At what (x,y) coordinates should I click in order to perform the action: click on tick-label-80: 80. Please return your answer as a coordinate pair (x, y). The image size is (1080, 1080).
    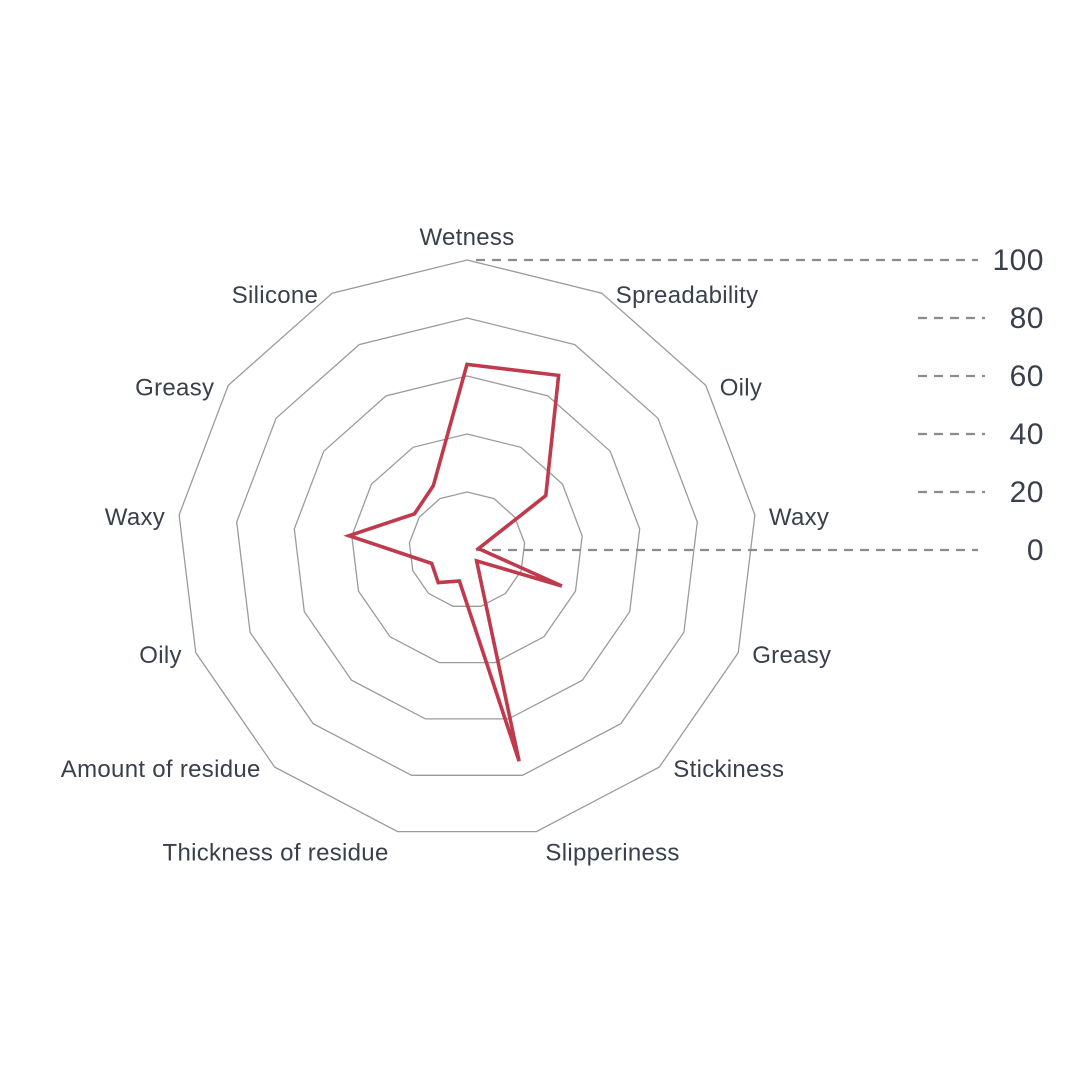
    Looking at the image, I should click on (1027, 318).